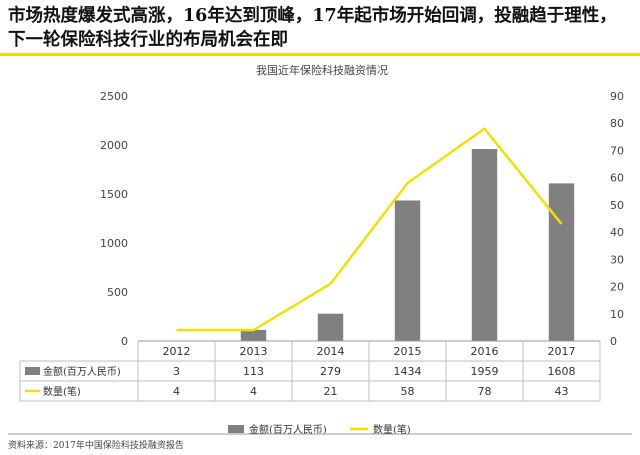  Describe the element at coordinates (617, 259) in the screenshot. I see `y-right-tick-label: 30` at that location.